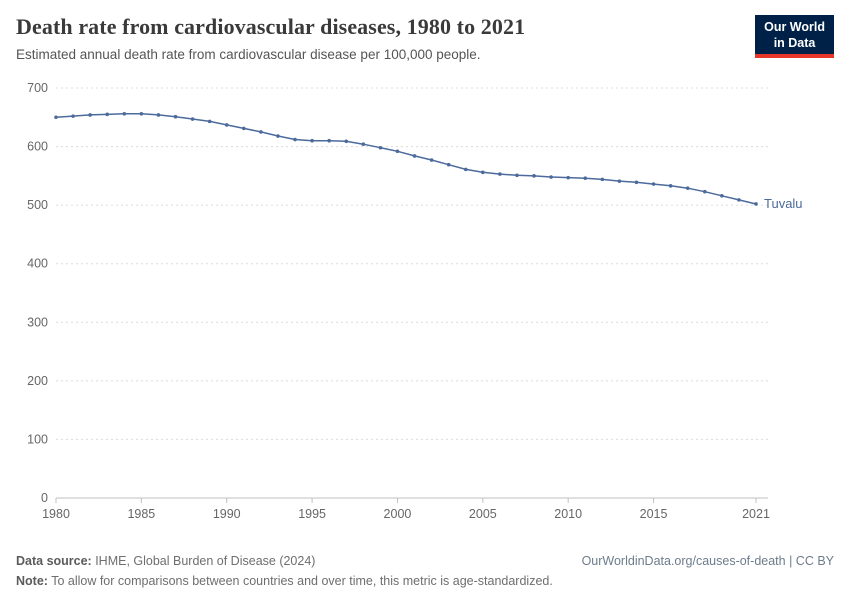 The image size is (850, 600). Describe the element at coordinates (37, 293) in the screenshot. I see `y-axis-labels: 0 100 200 300 400 500 600 700` at that location.